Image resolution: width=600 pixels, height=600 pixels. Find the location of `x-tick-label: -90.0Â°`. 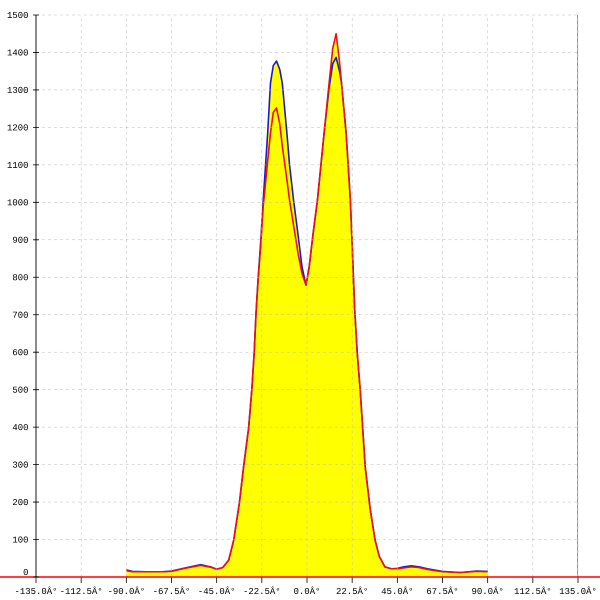

x-tick-label: -90.0Â° is located at coordinates (126, 590).